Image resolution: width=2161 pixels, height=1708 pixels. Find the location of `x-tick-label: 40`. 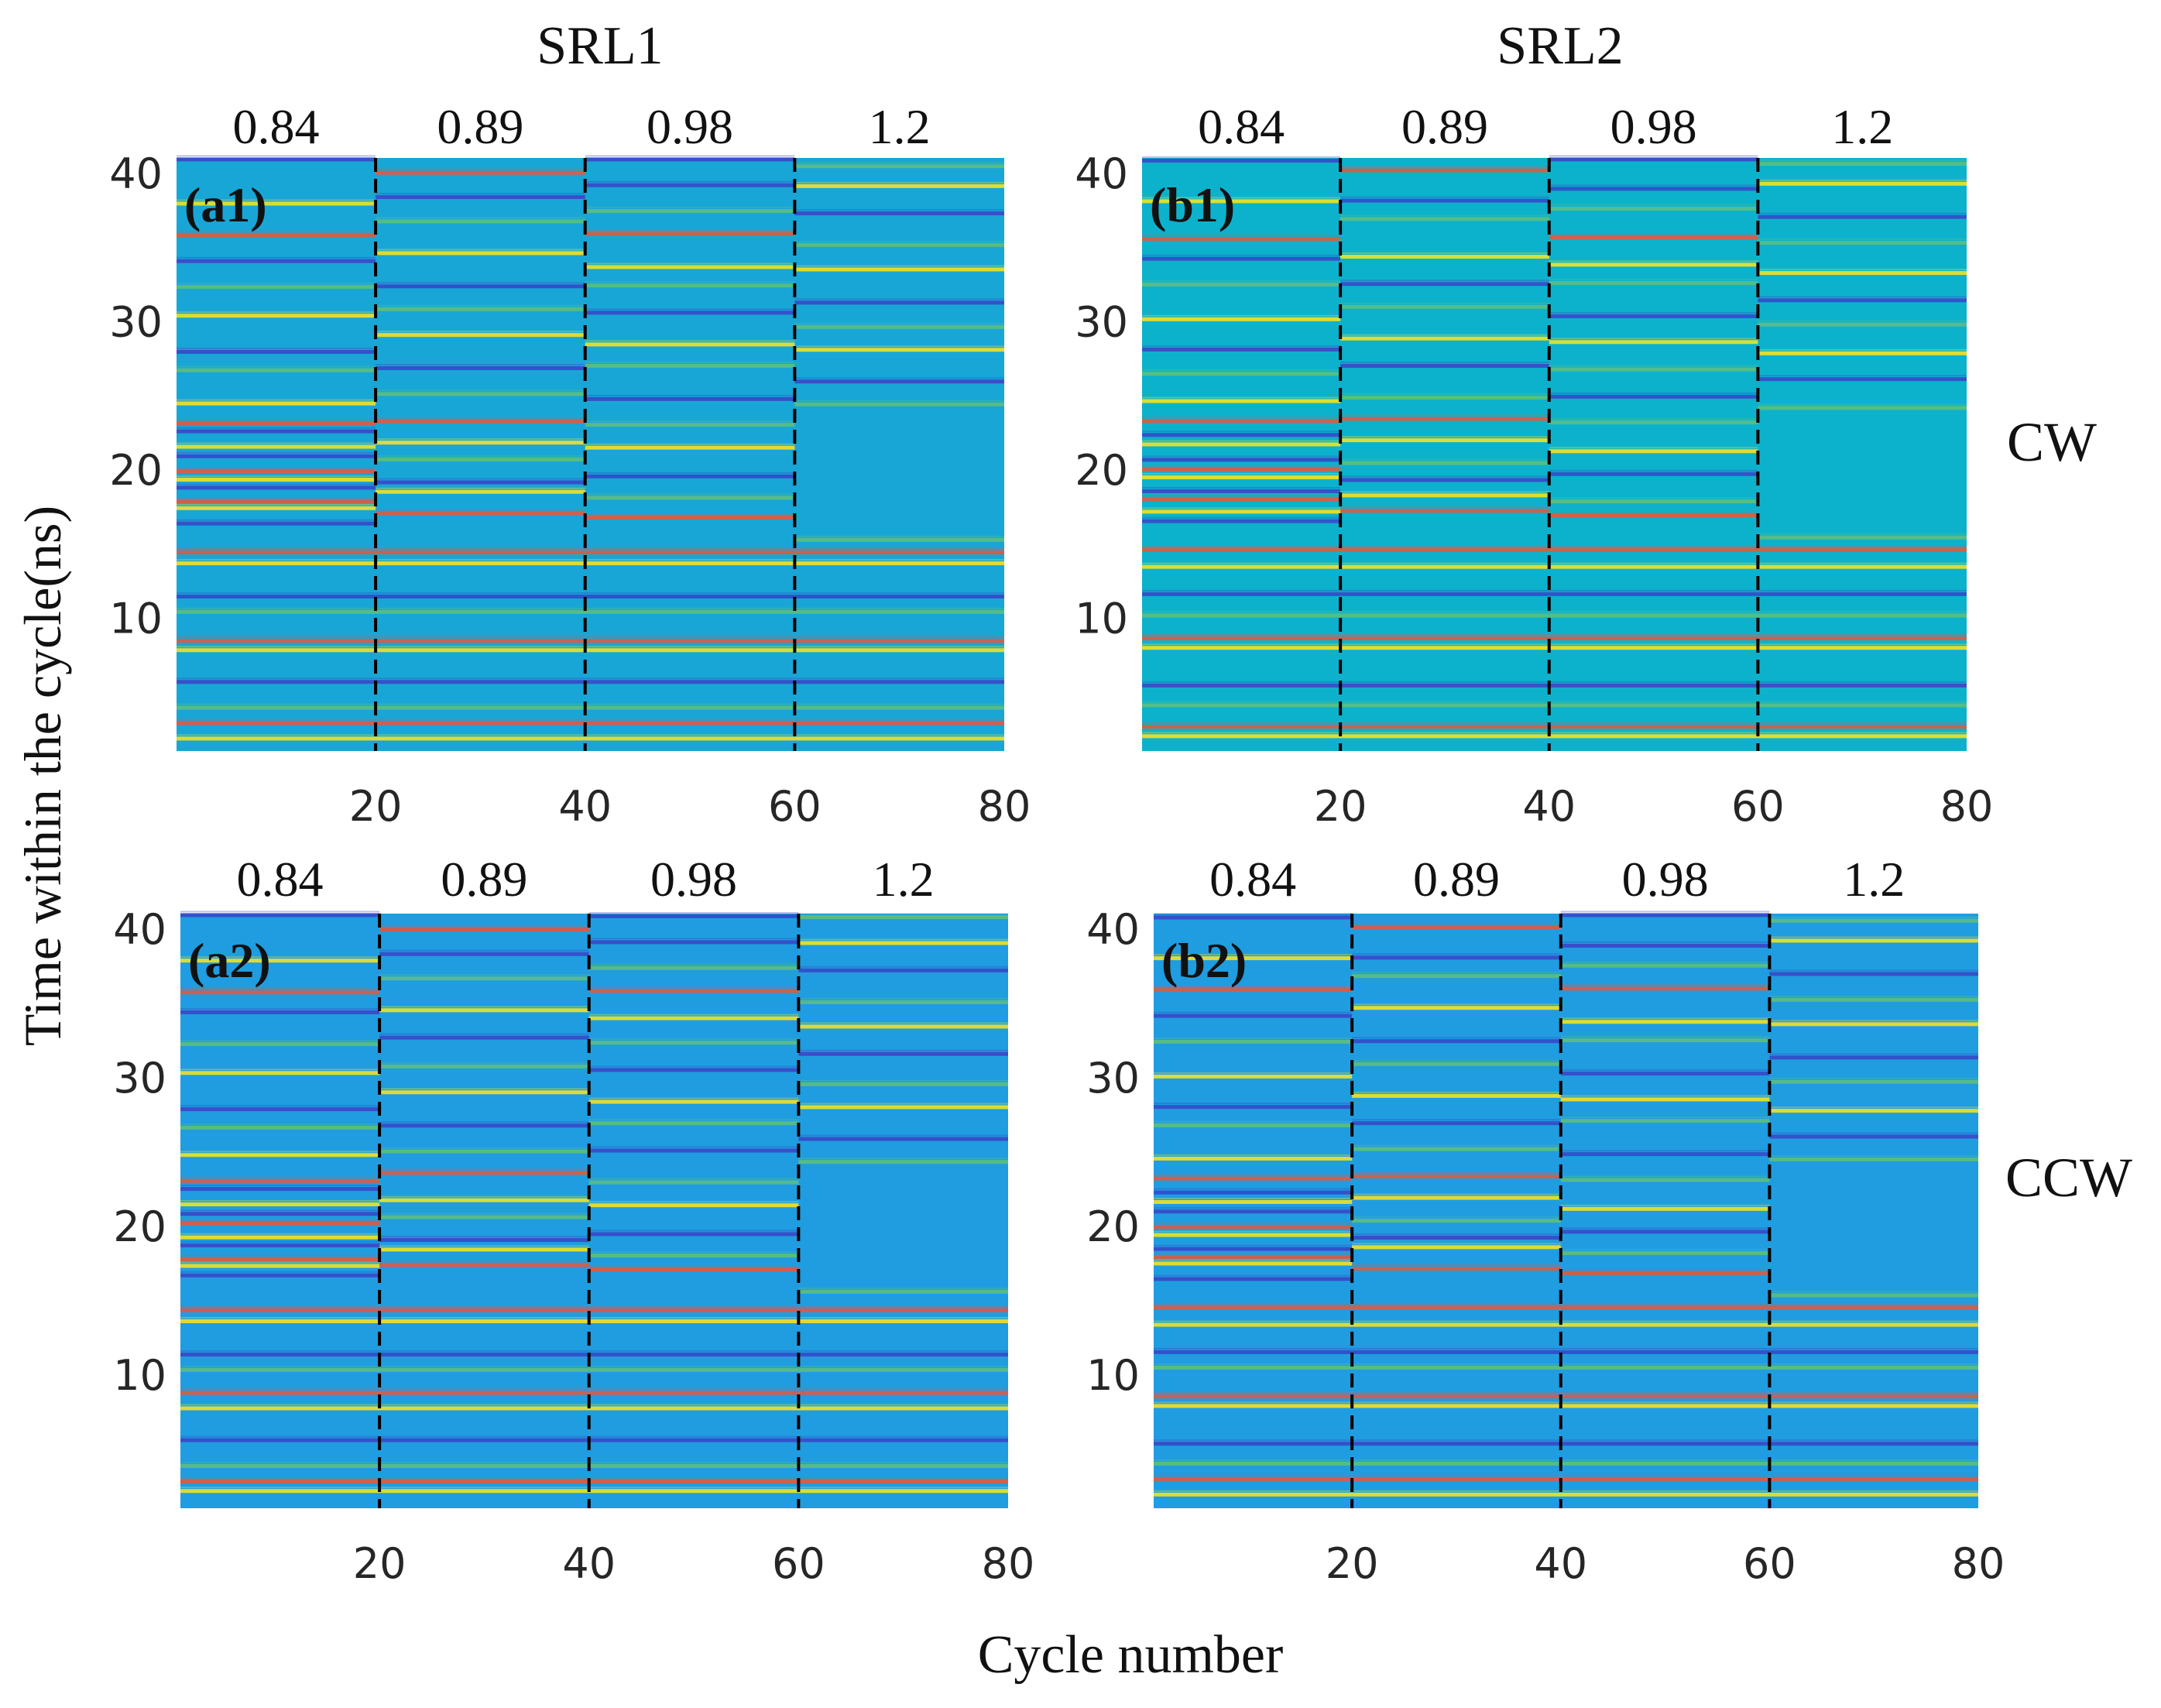

x-tick-label: 40 is located at coordinates (585, 806).